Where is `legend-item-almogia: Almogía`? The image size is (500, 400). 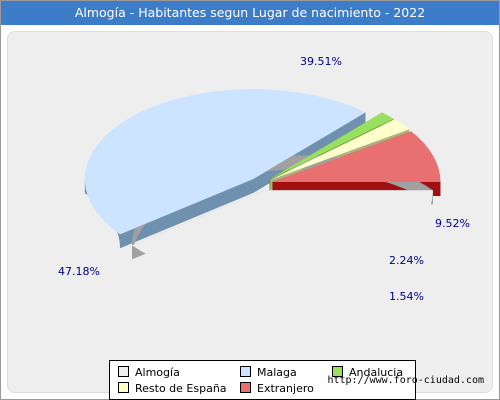 legend-item-almogia: Almogía is located at coordinates (149, 372).